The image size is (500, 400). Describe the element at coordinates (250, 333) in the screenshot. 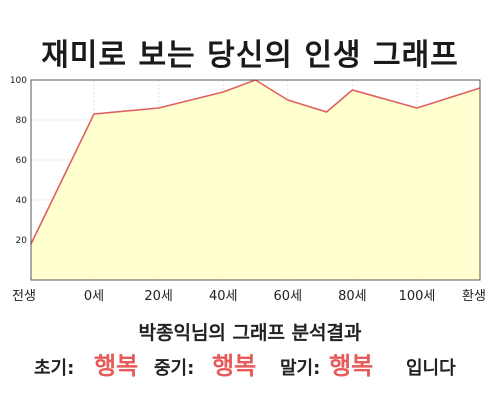

I see `analysis-heading: 박종익님의 그래프 분석결과` at that location.